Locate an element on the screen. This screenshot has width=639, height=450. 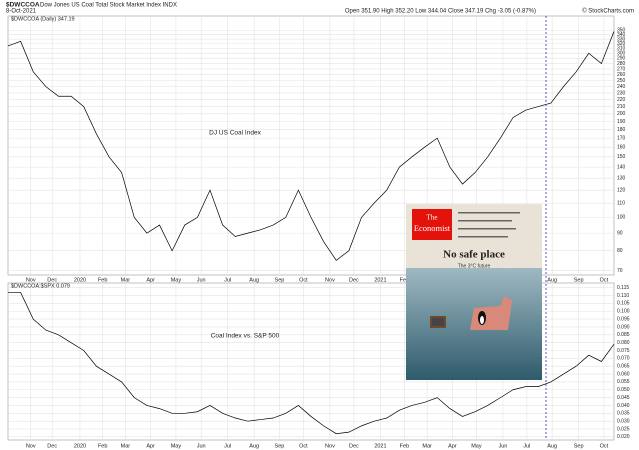
y-tick-label: 240 is located at coordinates (621, 87).